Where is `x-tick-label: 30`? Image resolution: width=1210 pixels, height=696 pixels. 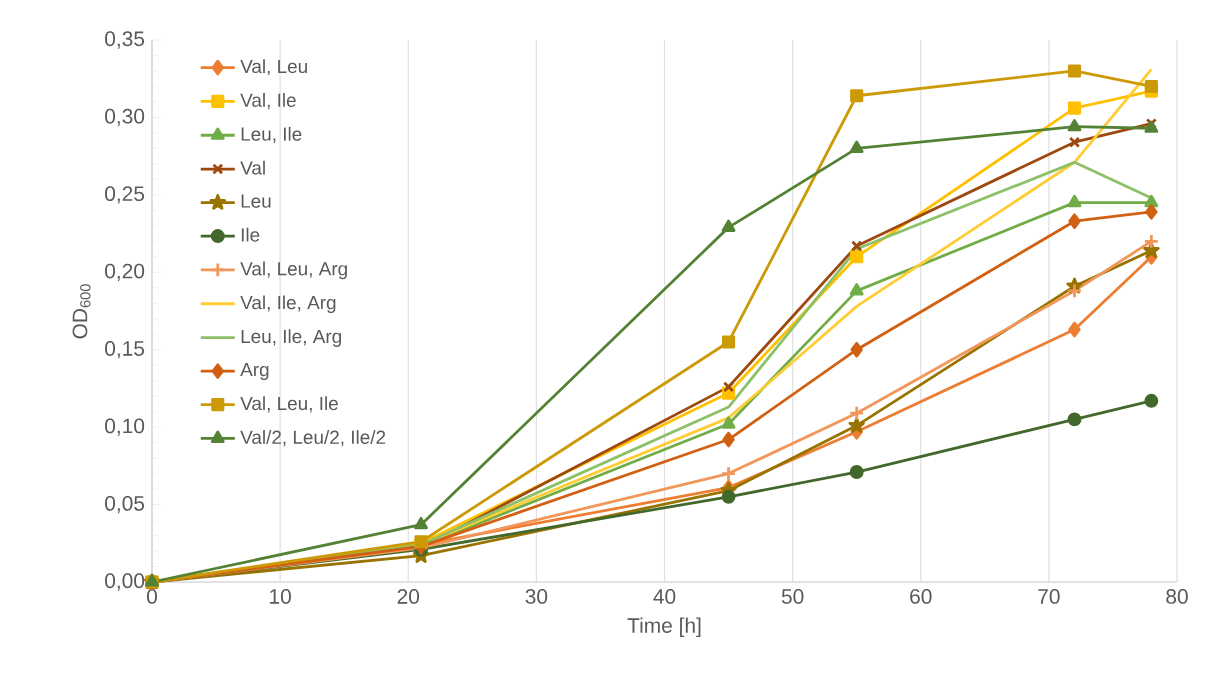
x-tick-label: 30 is located at coordinates (536, 596).